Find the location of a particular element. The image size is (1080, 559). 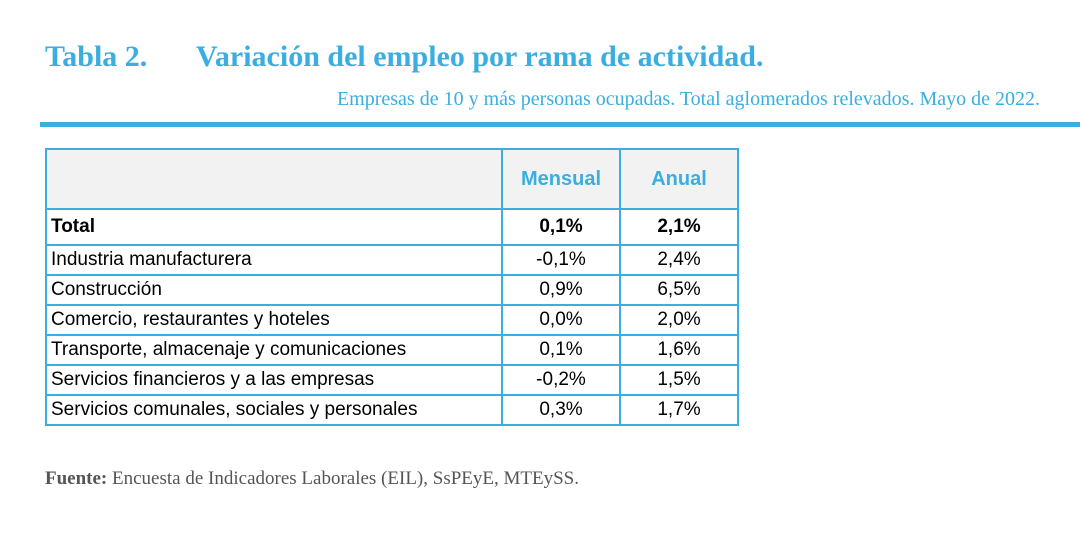

row-label: Construcción is located at coordinates (274, 290).